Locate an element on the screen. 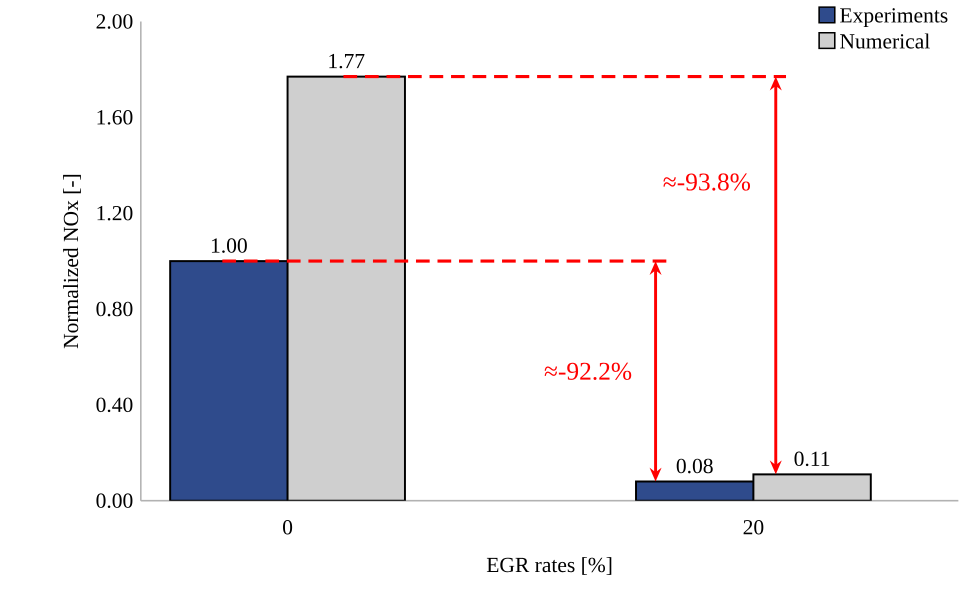 Image resolution: width=975 pixels, height=597 pixels. x-tick-label: 20 is located at coordinates (754, 527).